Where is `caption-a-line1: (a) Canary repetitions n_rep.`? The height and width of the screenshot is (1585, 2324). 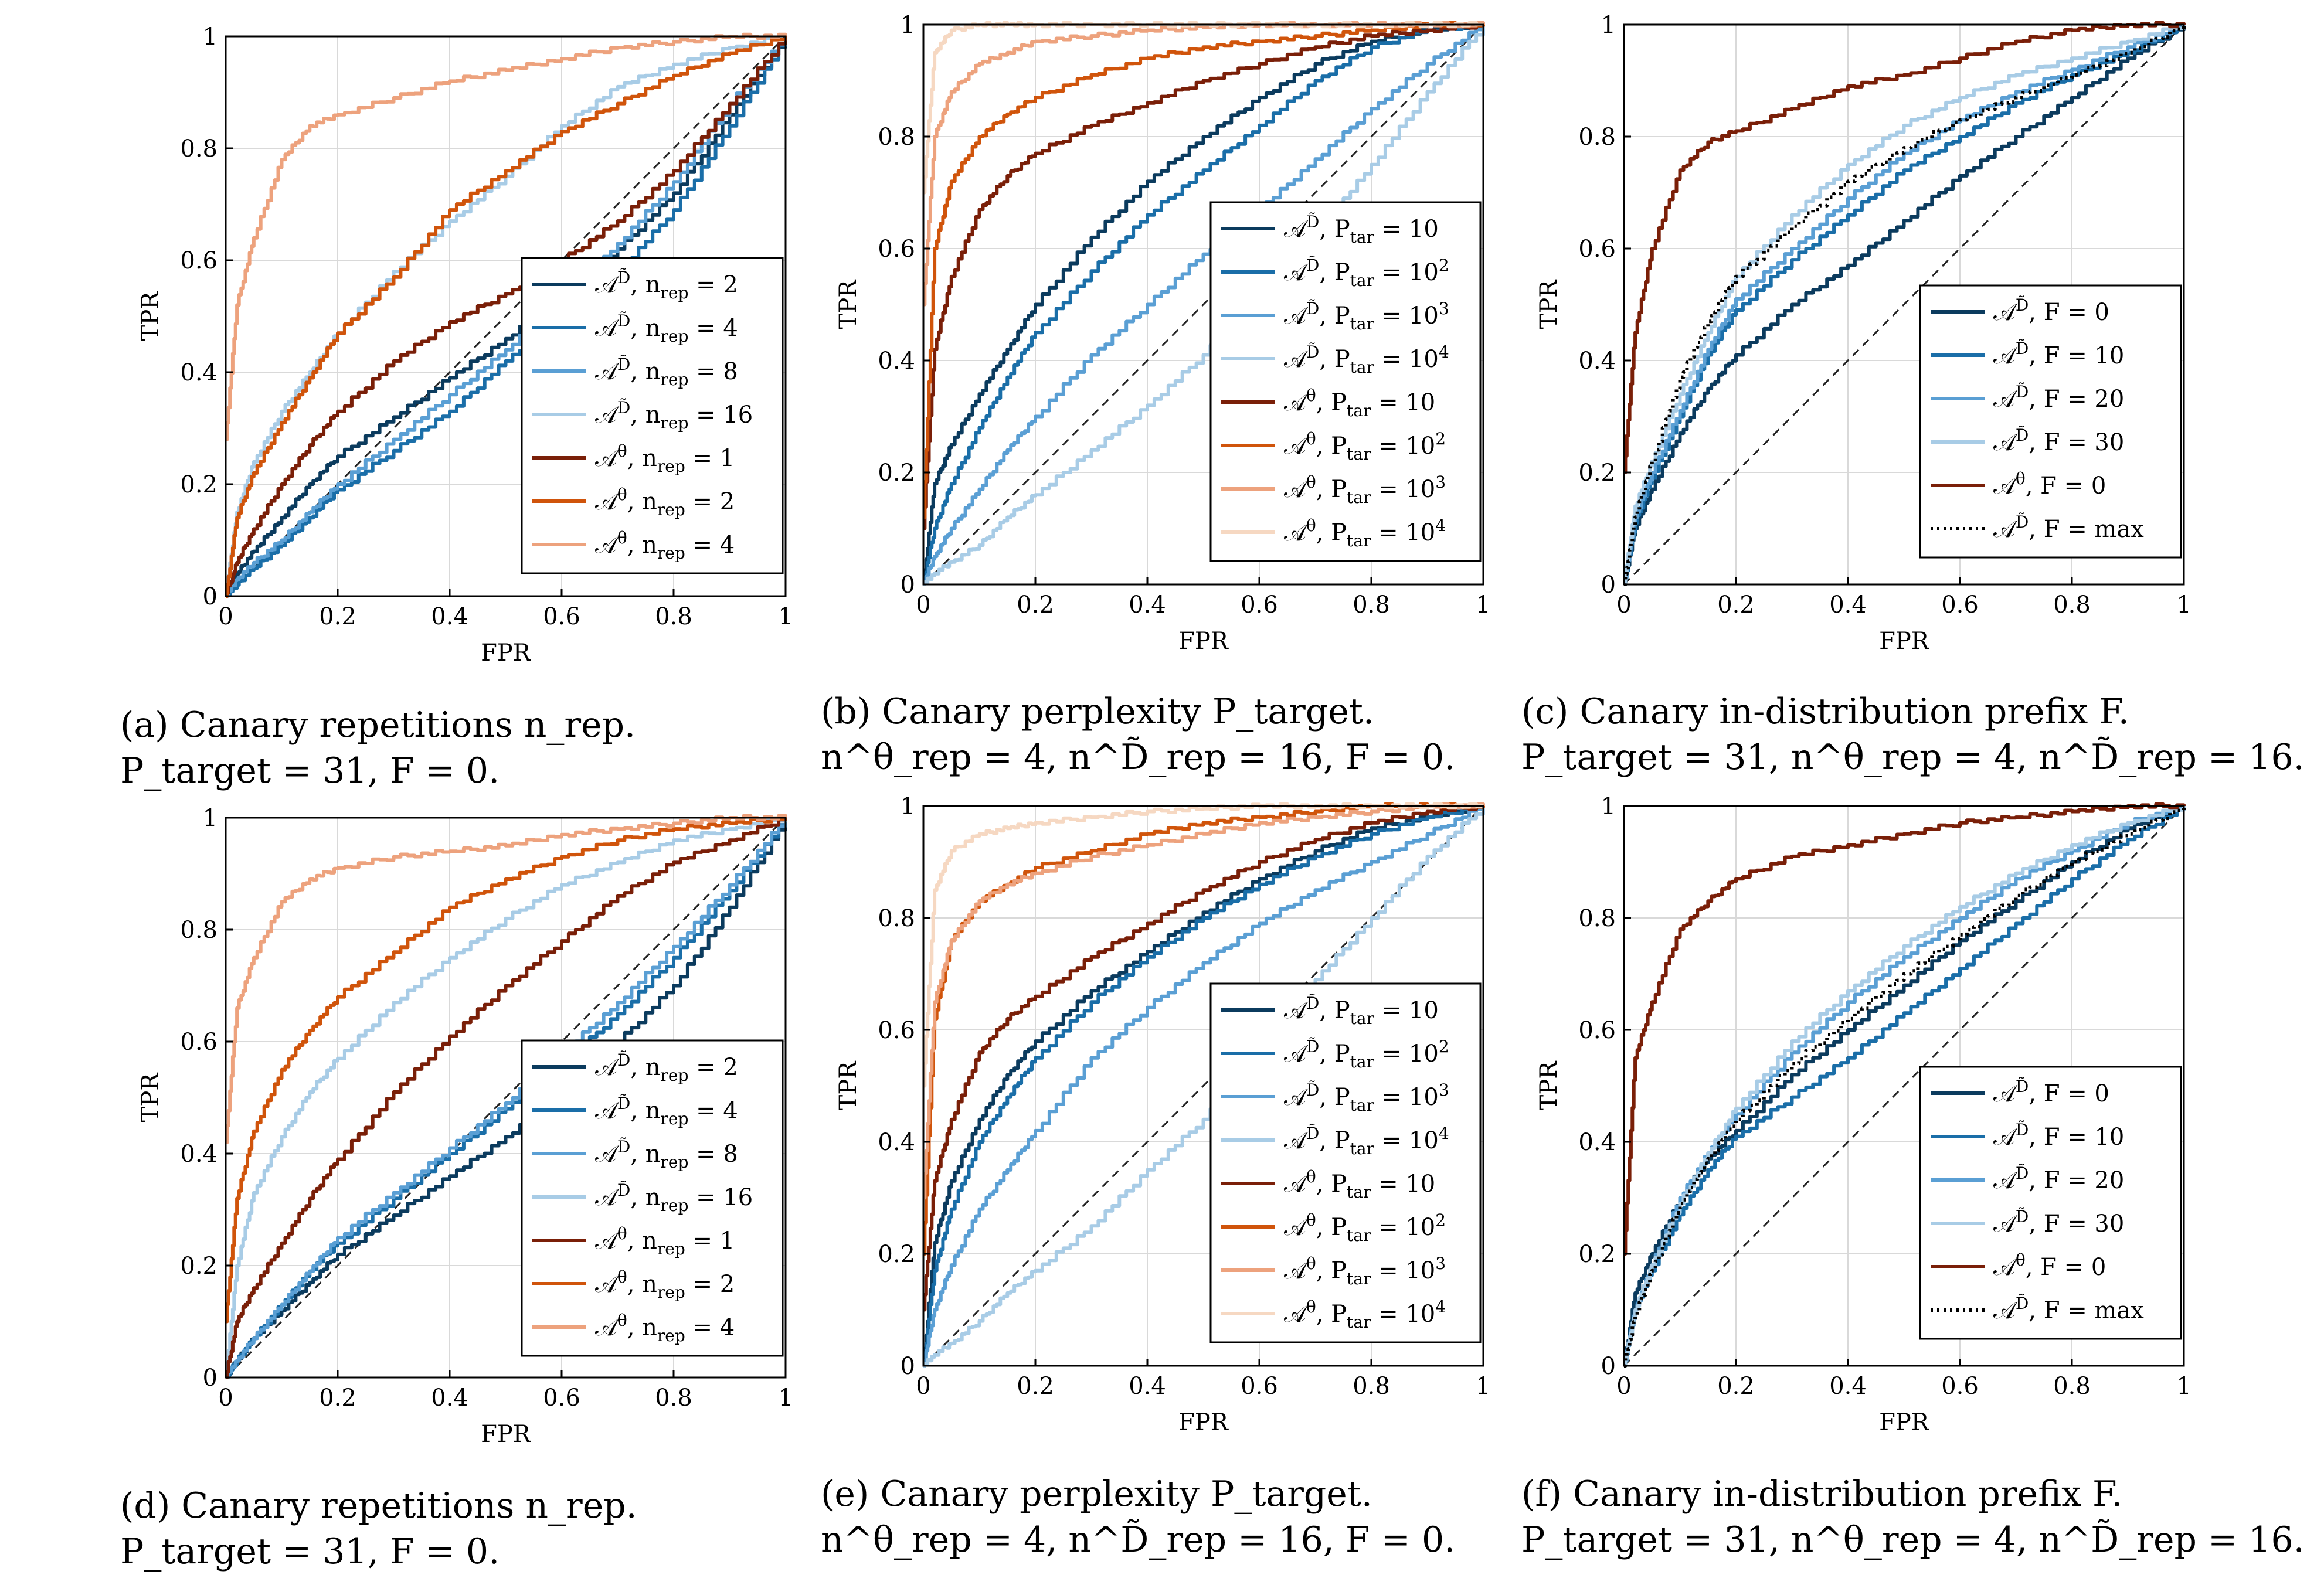
caption-a-line1: (a) Canary repetitions n_rep. is located at coordinates (378, 725).